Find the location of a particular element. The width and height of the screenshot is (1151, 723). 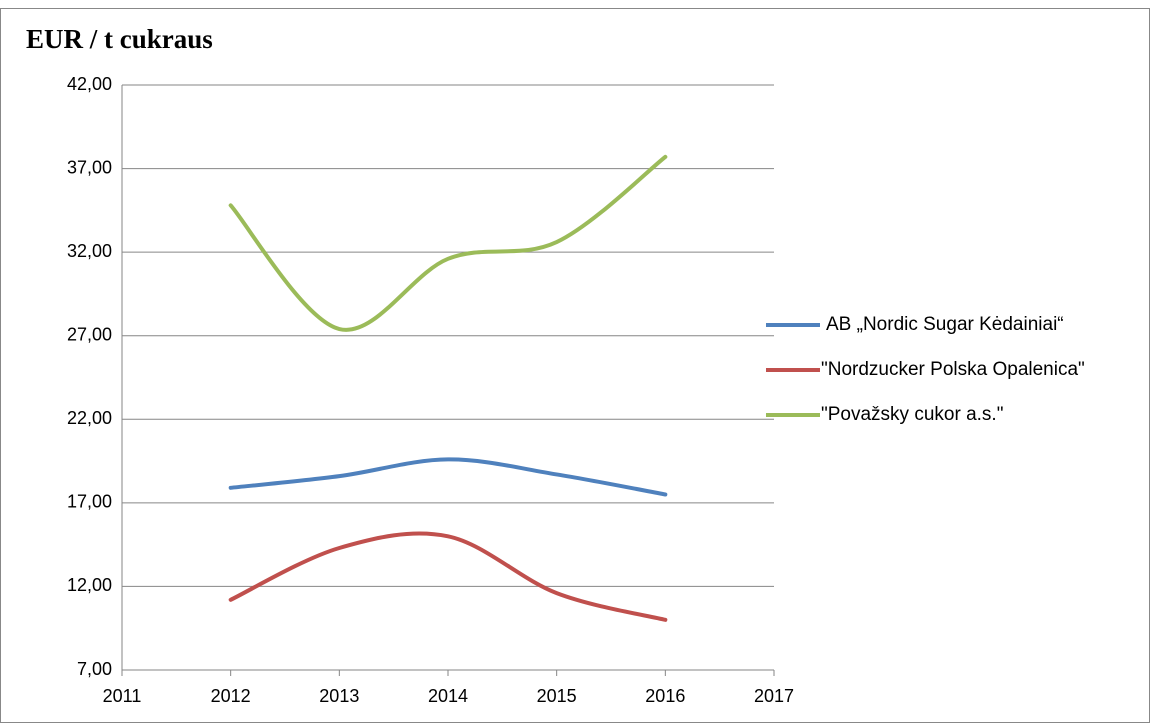

legend-label: "Považsky cukor a.s." is located at coordinates (912, 414).